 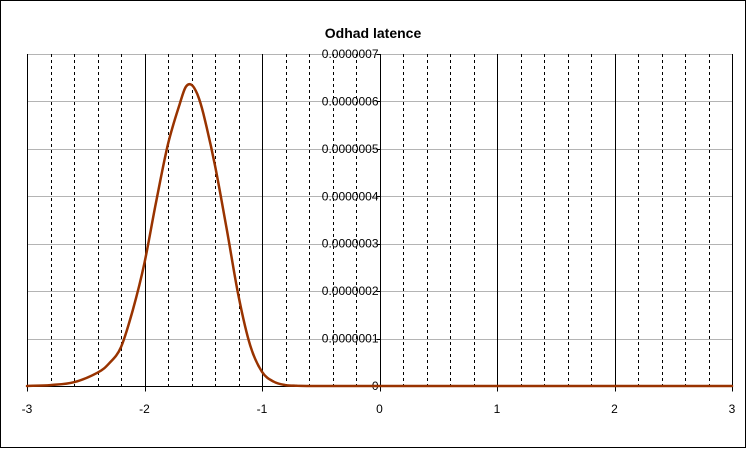 What do you see at coordinates (614, 409) in the screenshot?
I see `x-tick-label: 2` at bounding box center [614, 409].